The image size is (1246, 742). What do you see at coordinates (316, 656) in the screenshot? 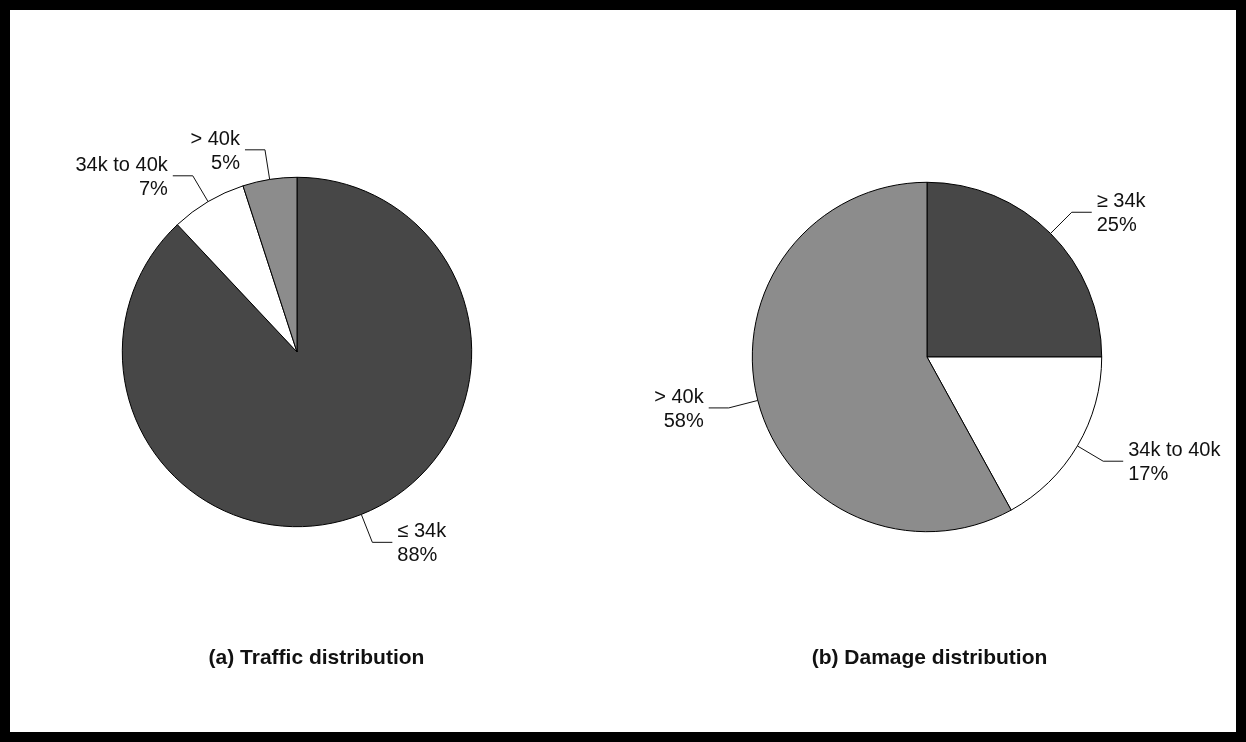
I see `text: (a) Traffic distribution` at bounding box center [316, 656].